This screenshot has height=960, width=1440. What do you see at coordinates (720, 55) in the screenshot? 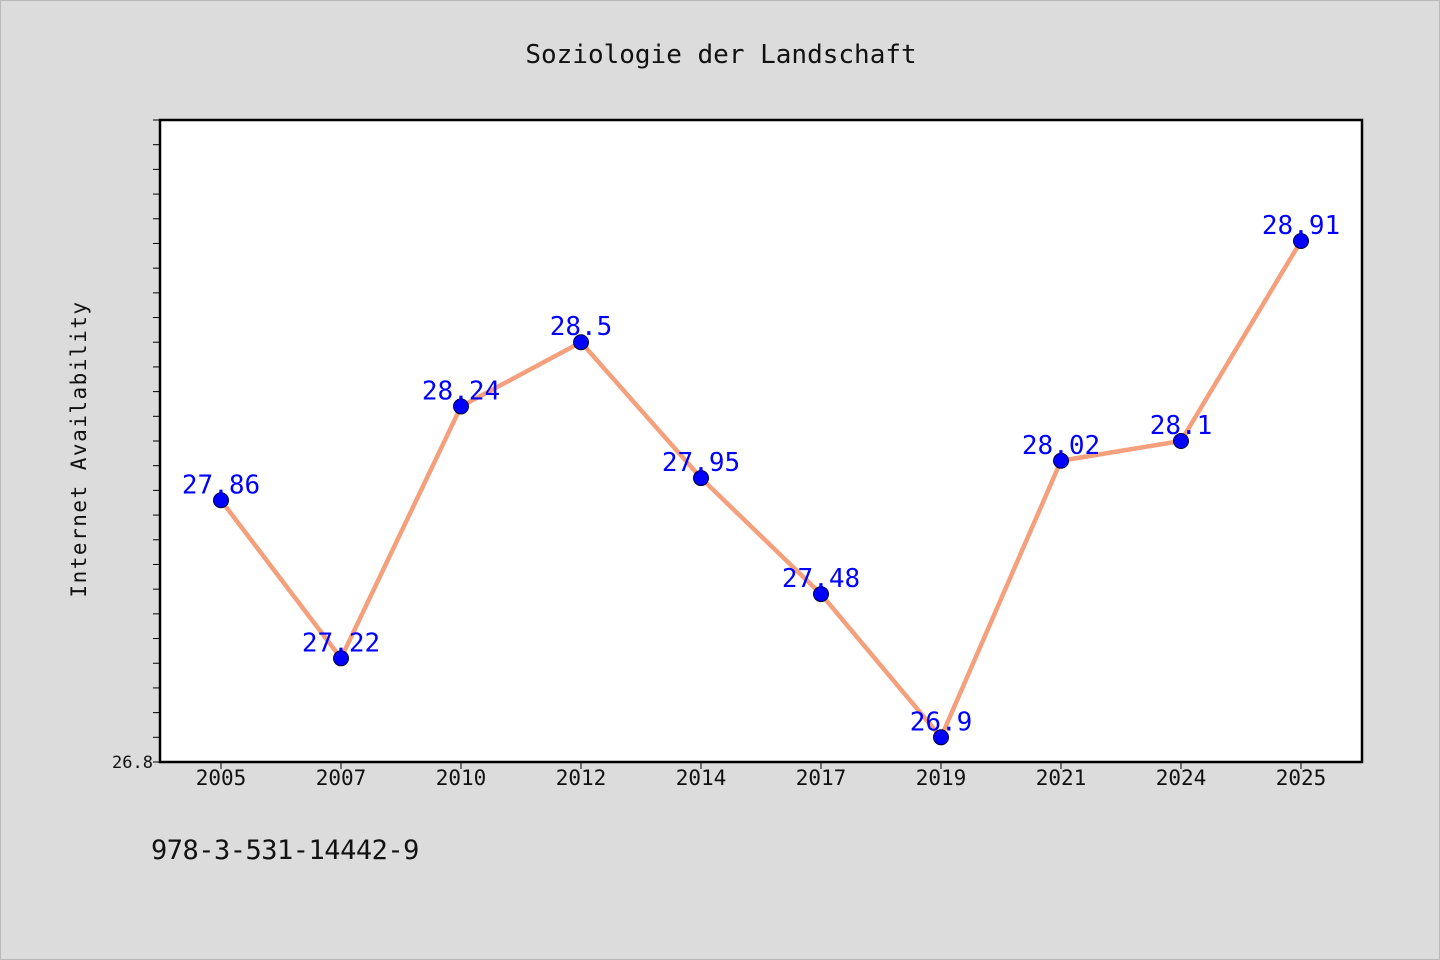
I see `chart-title: Soziologie der Landschaft` at bounding box center [720, 55].